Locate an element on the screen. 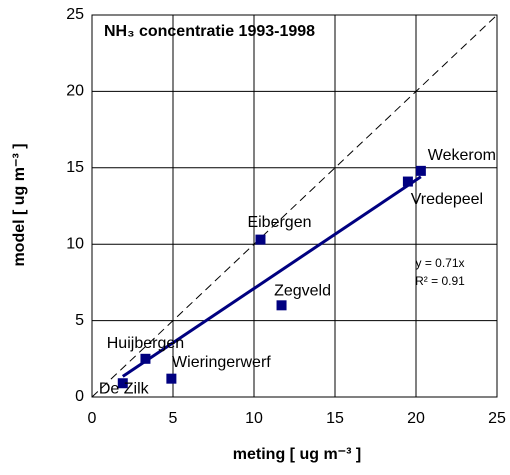 This screenshot has width=510, height=475. point-label: Wekerom is located at coordinates (462, 155).